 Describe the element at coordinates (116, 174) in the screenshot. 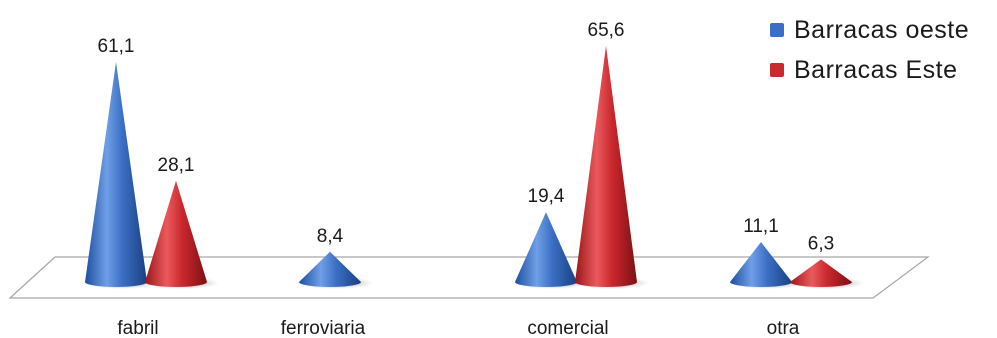

I see `cone-oeste-fabril` at that location.